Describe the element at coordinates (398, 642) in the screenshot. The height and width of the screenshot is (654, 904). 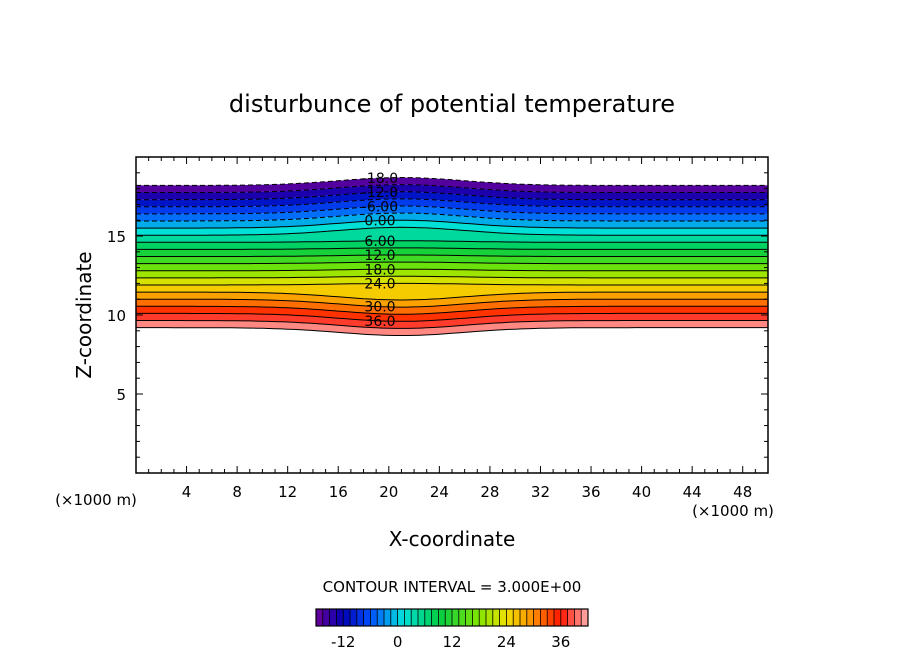
I see `colorbar-tick-label: 0` at that location.